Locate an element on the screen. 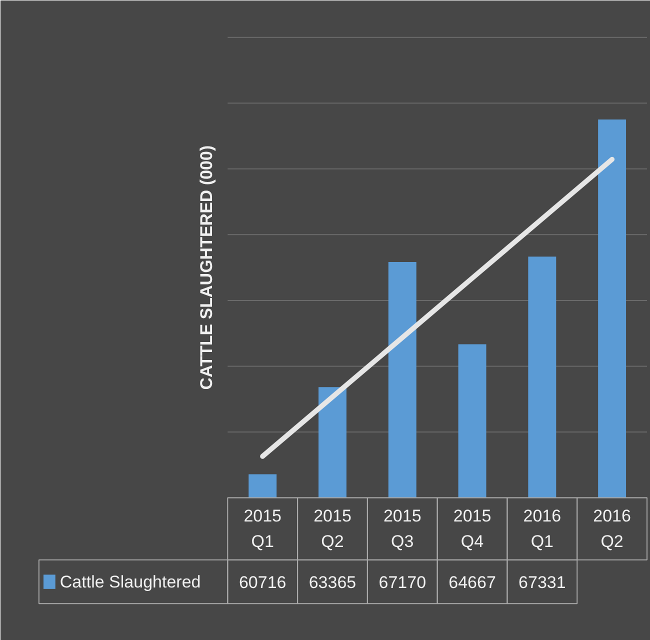  data-label: 60716 is located at coordinates (262, 582).